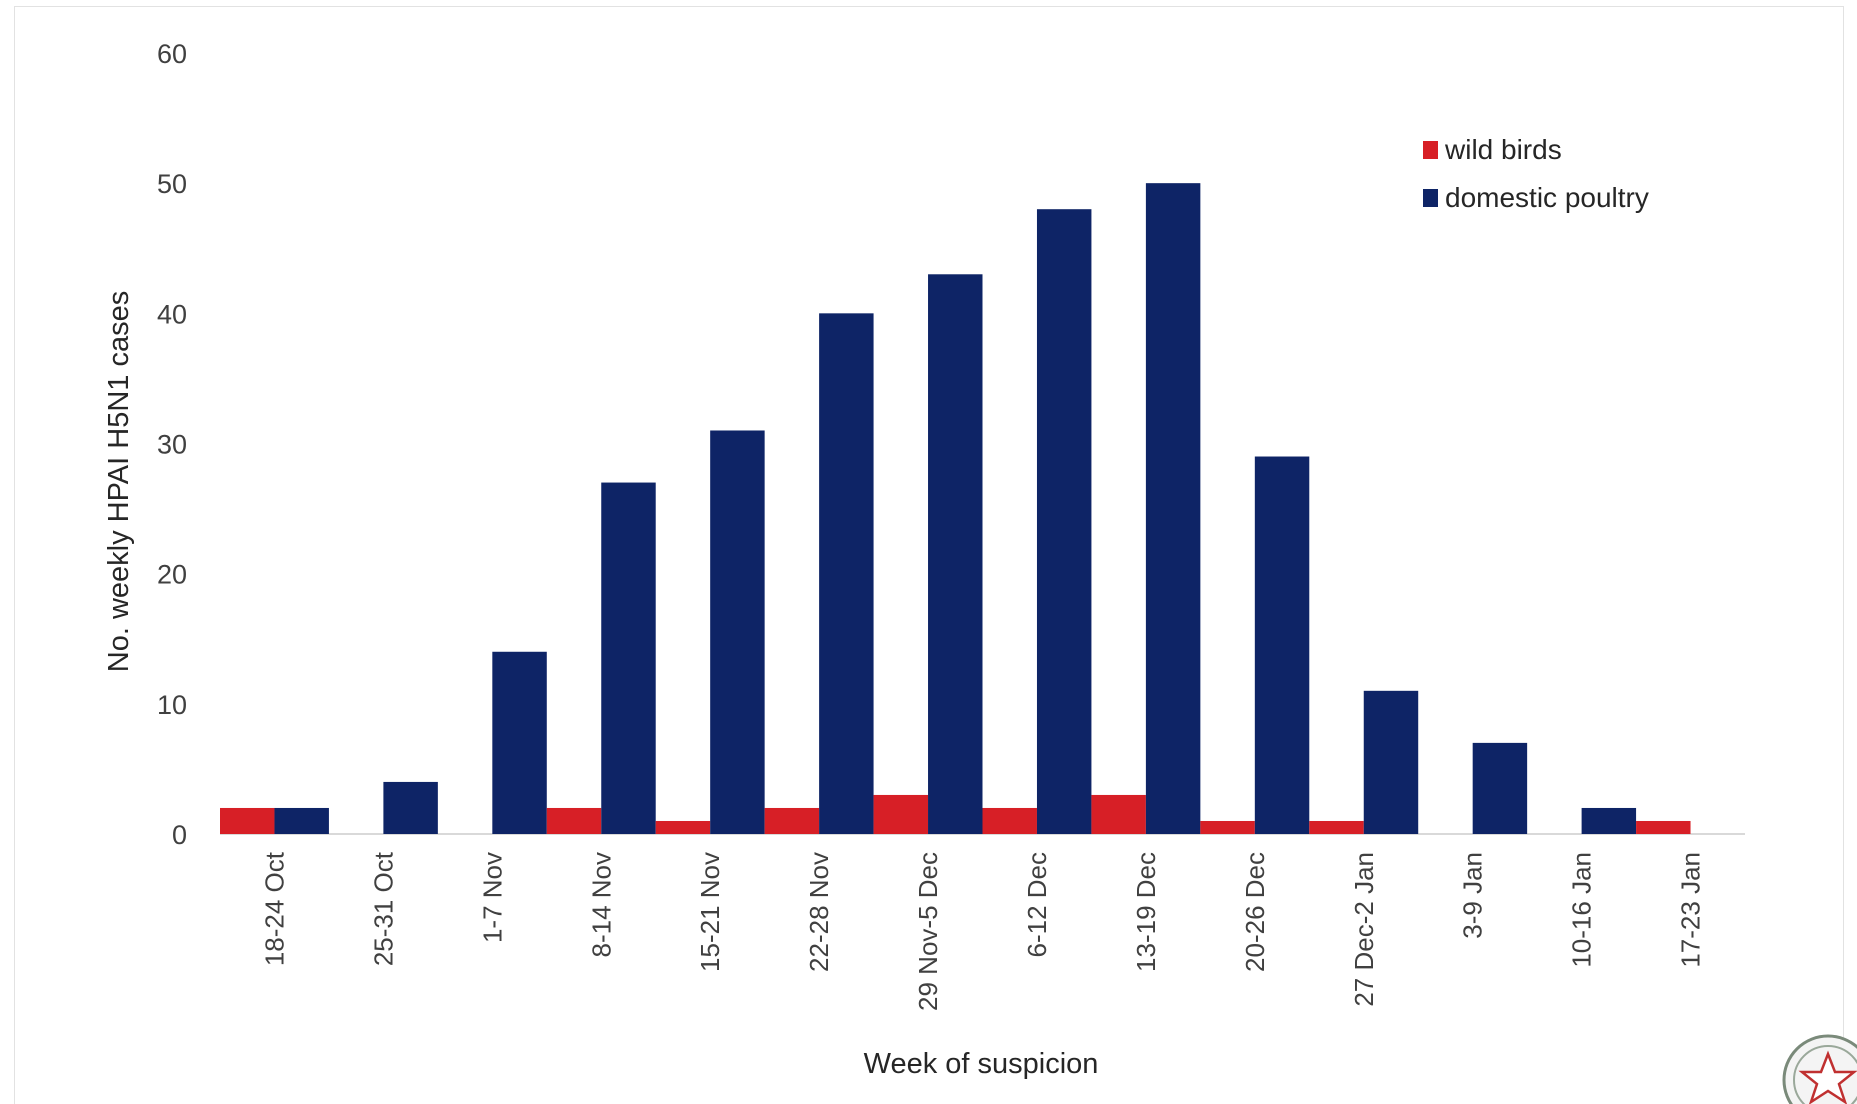 The image size is (1857, 1104). I want to click on legend-label: wild birds, so click(1503, 149).